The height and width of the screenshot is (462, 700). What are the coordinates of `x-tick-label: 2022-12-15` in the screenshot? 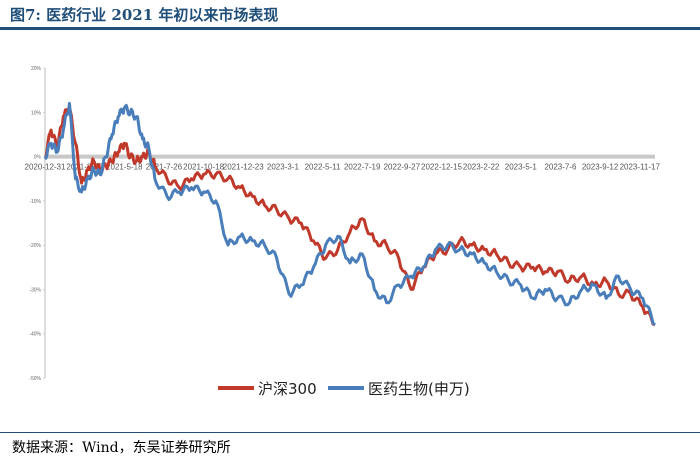 It's located at (441, 167).